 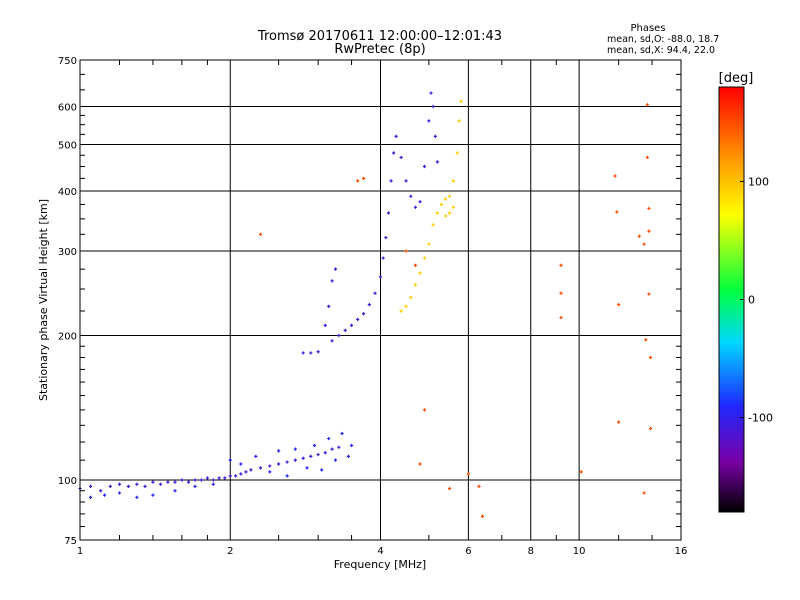 What do you see at coordinates (67, 252) in the screenshot?
I see `y-tick-label: 300` at bounding box center [67, 252].